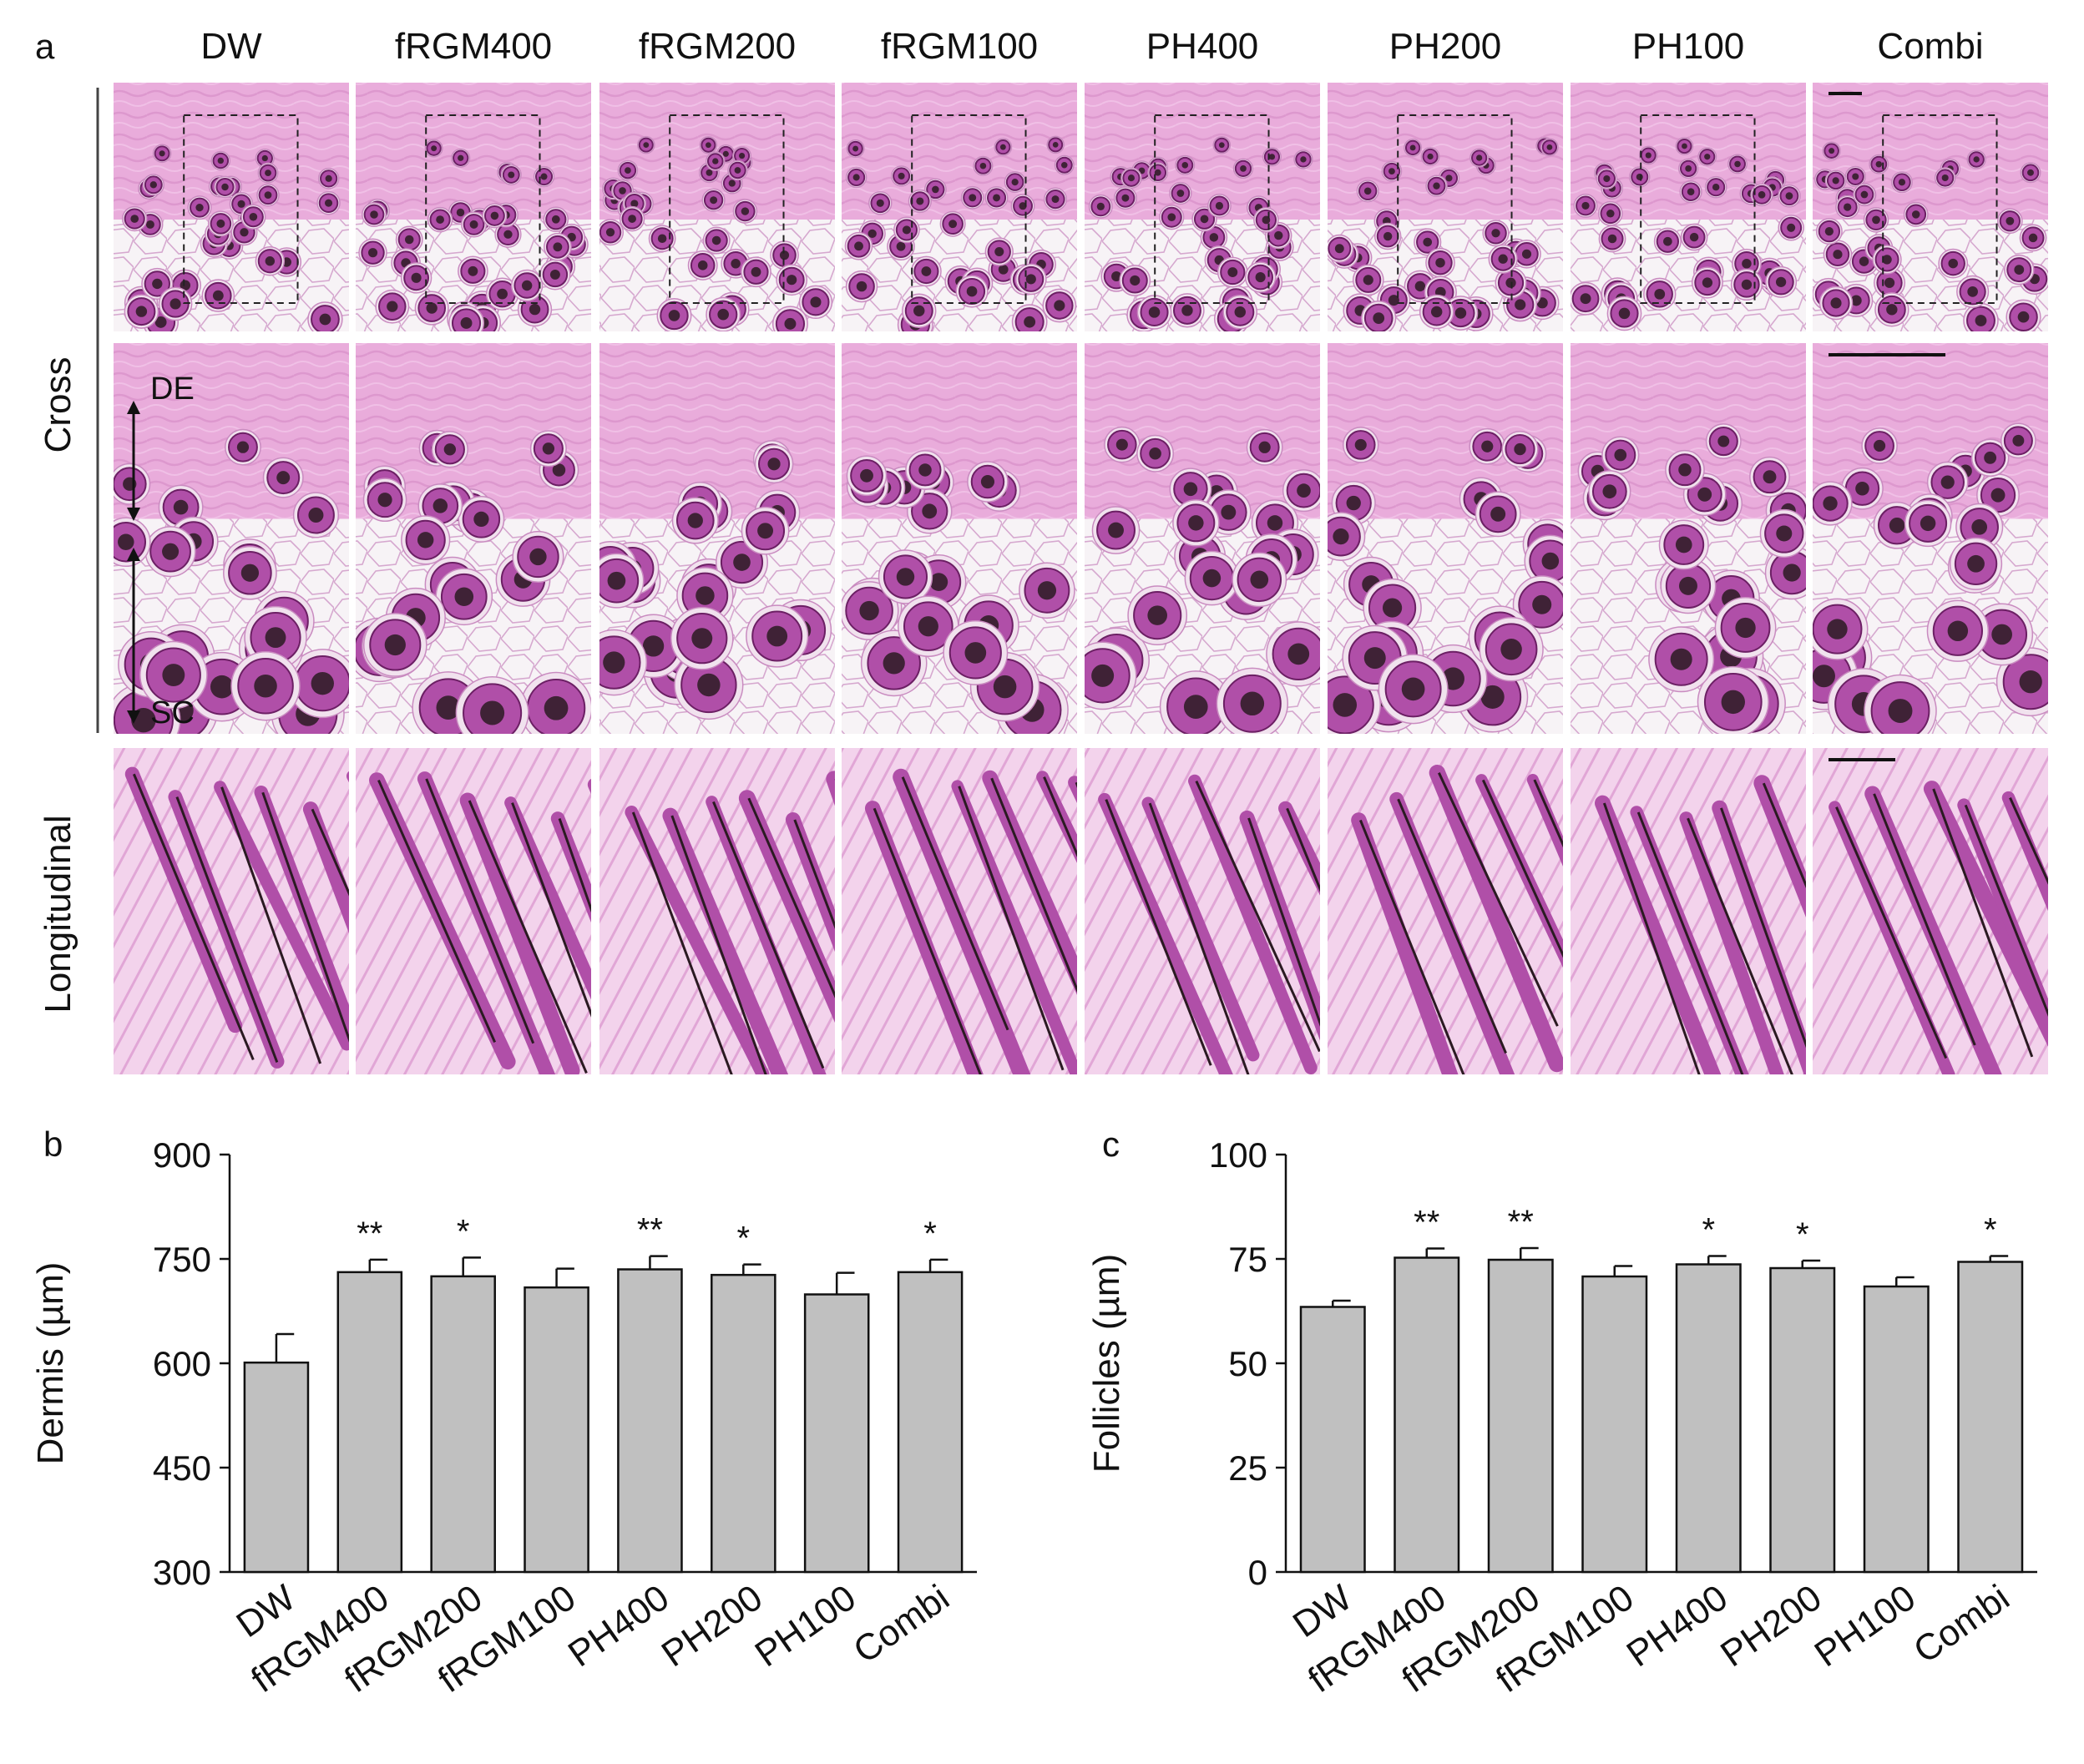 The width and height of the screenshot is (2084, 1764). What do you see at coordinates (1445, 46) in the screenshot?
I see `group-header: PH200` at bounding box center [1445, 46].